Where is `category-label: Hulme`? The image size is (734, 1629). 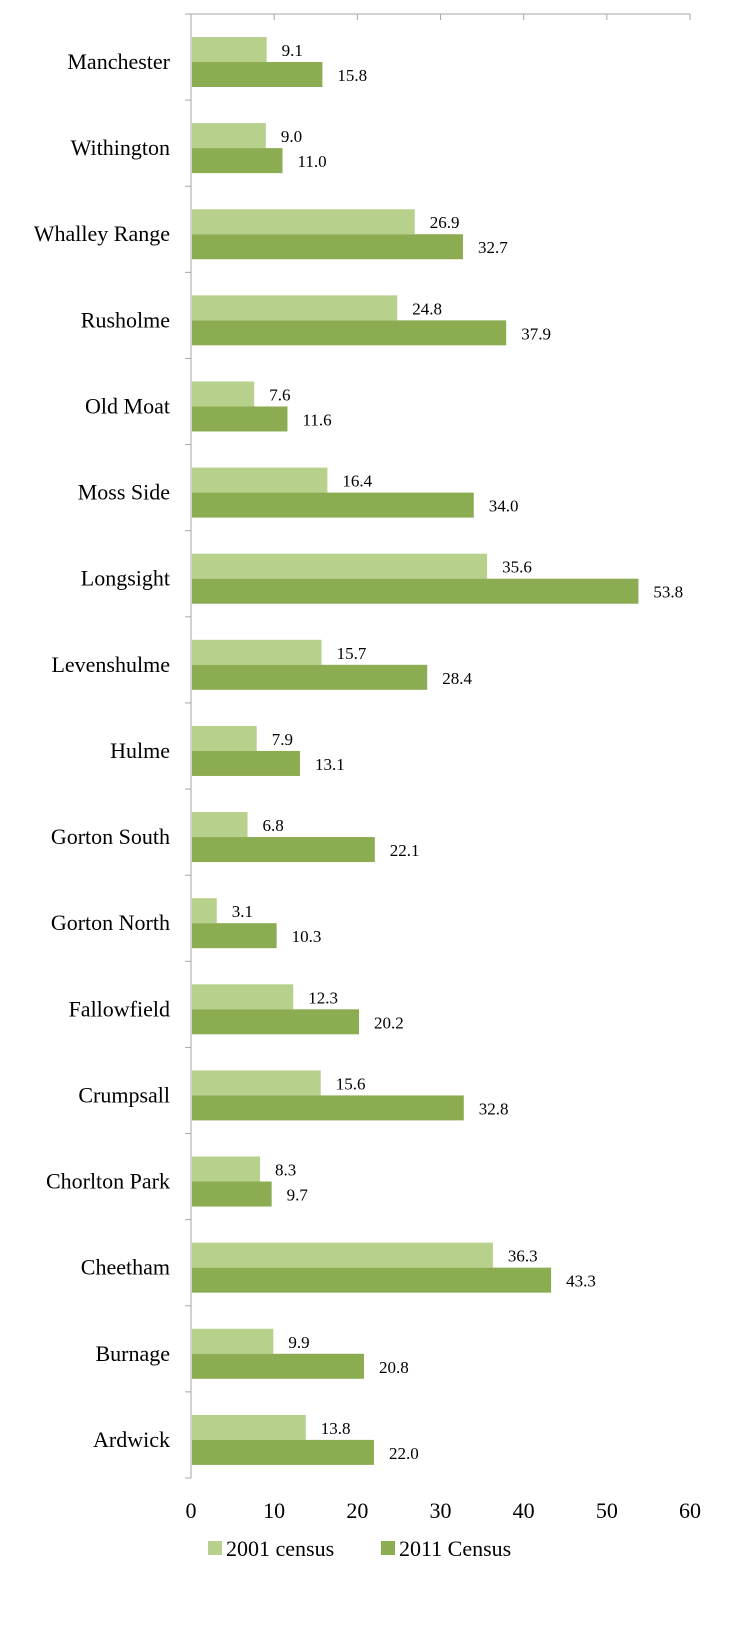
category-label: Hulme is located at coordinates (140, 750).